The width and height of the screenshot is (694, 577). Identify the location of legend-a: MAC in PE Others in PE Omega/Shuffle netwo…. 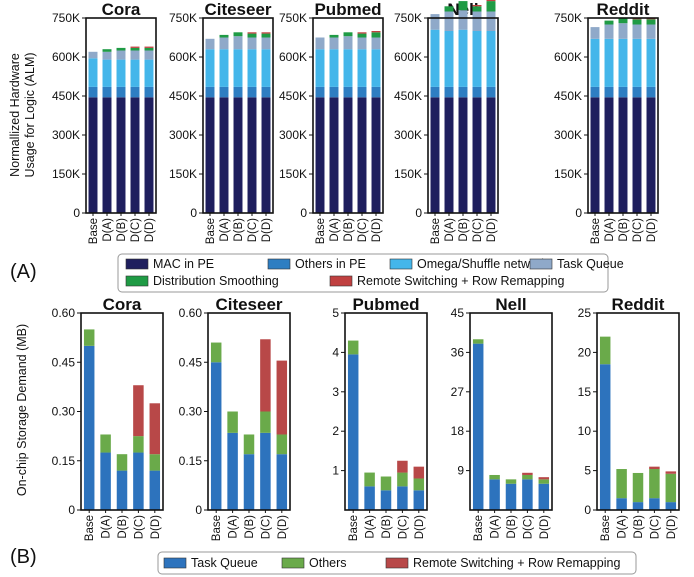
(370, 273).